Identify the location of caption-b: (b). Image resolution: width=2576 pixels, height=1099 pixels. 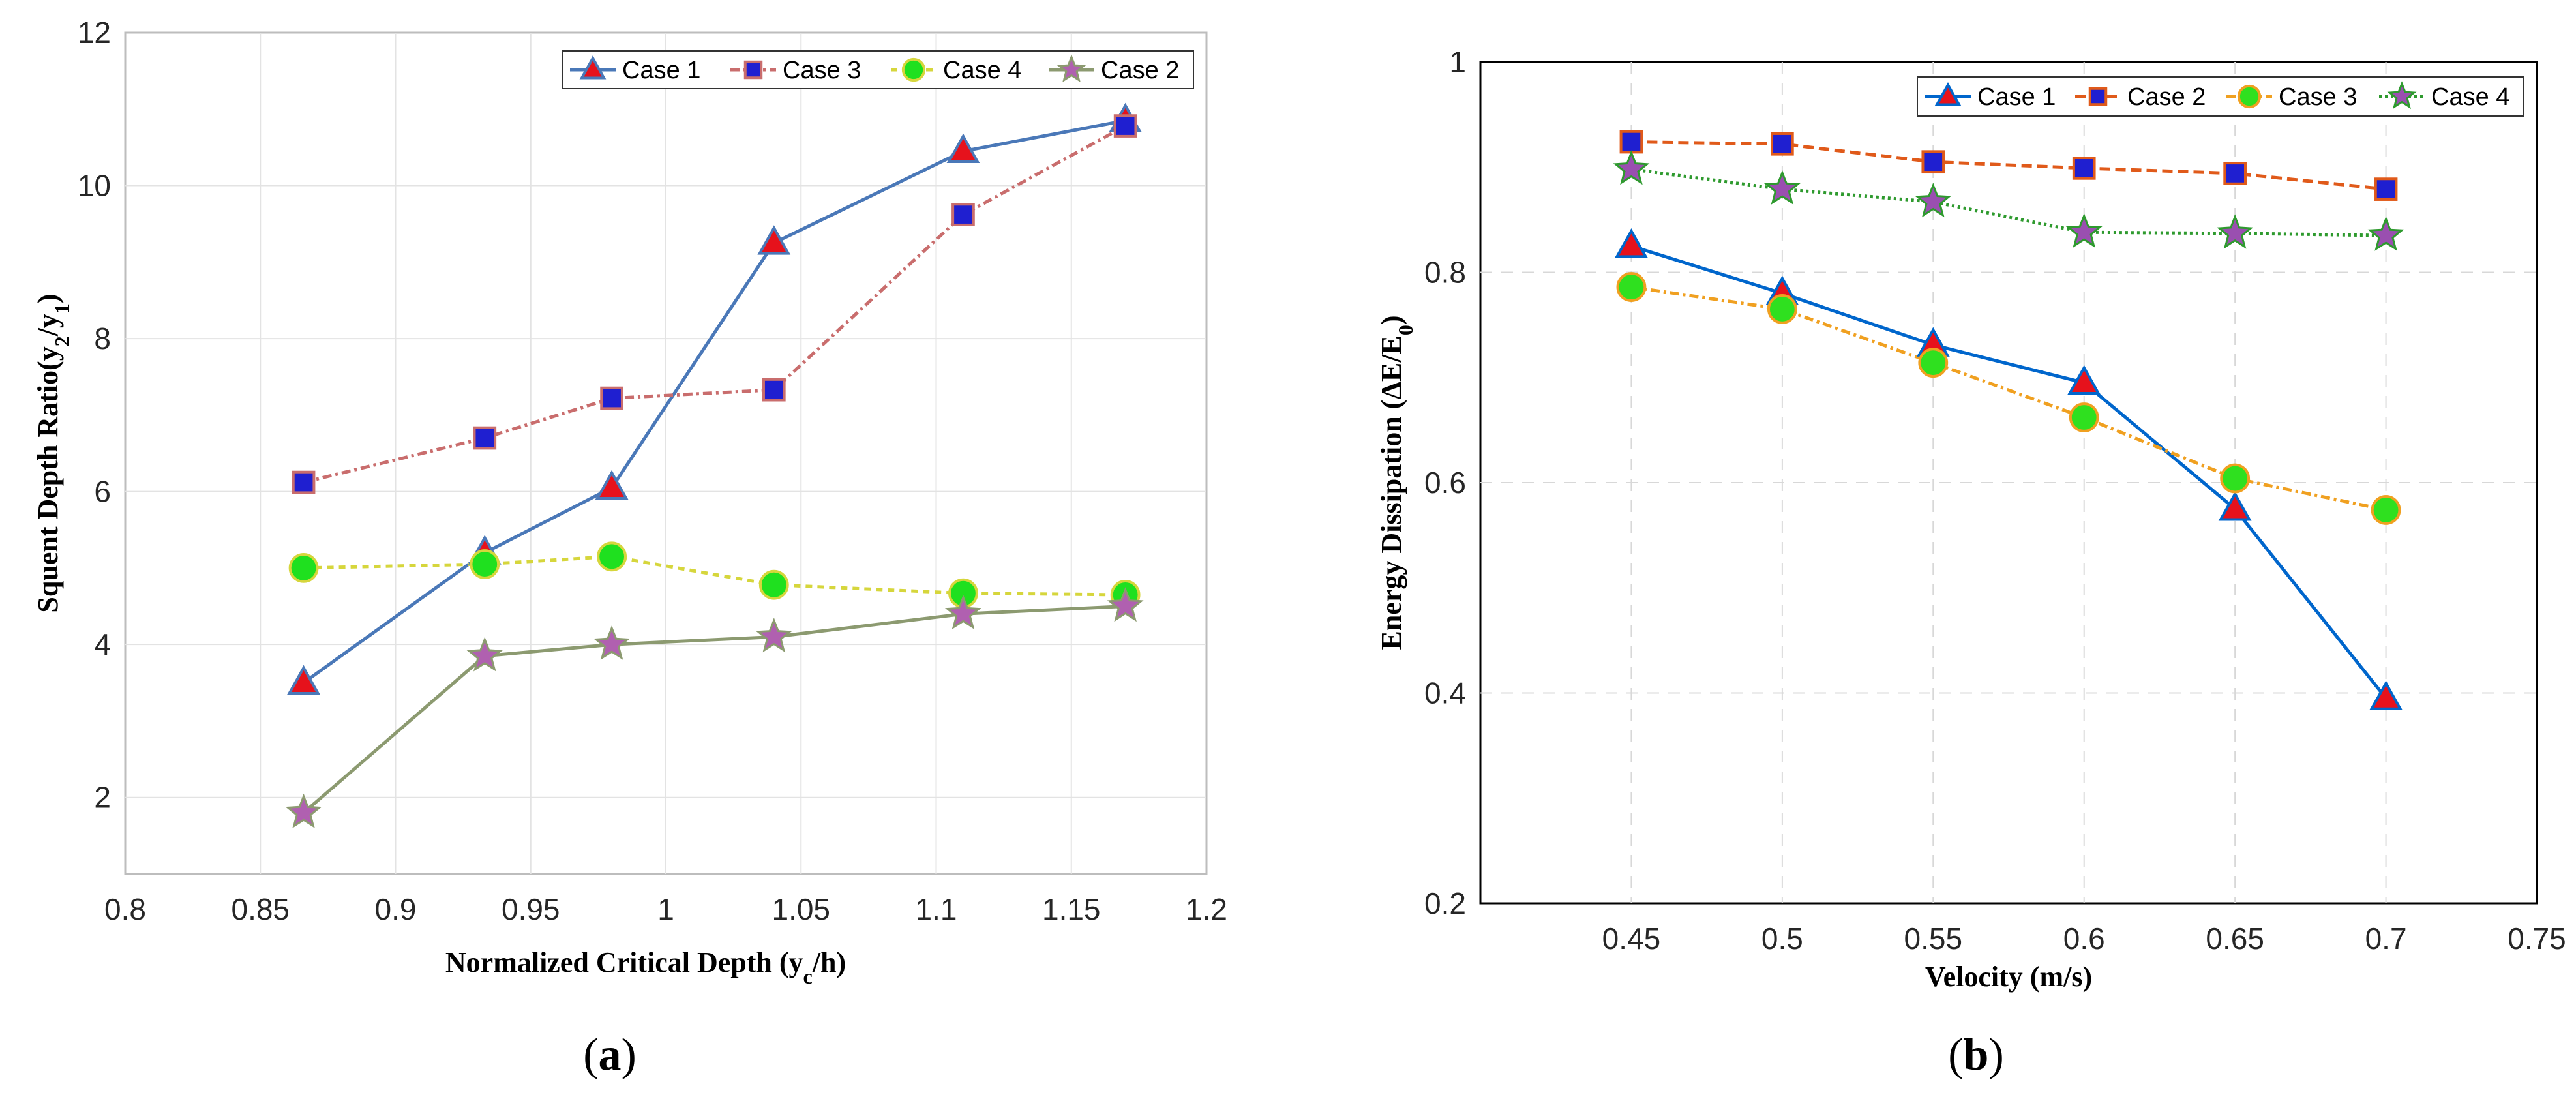
(1976, 1055).